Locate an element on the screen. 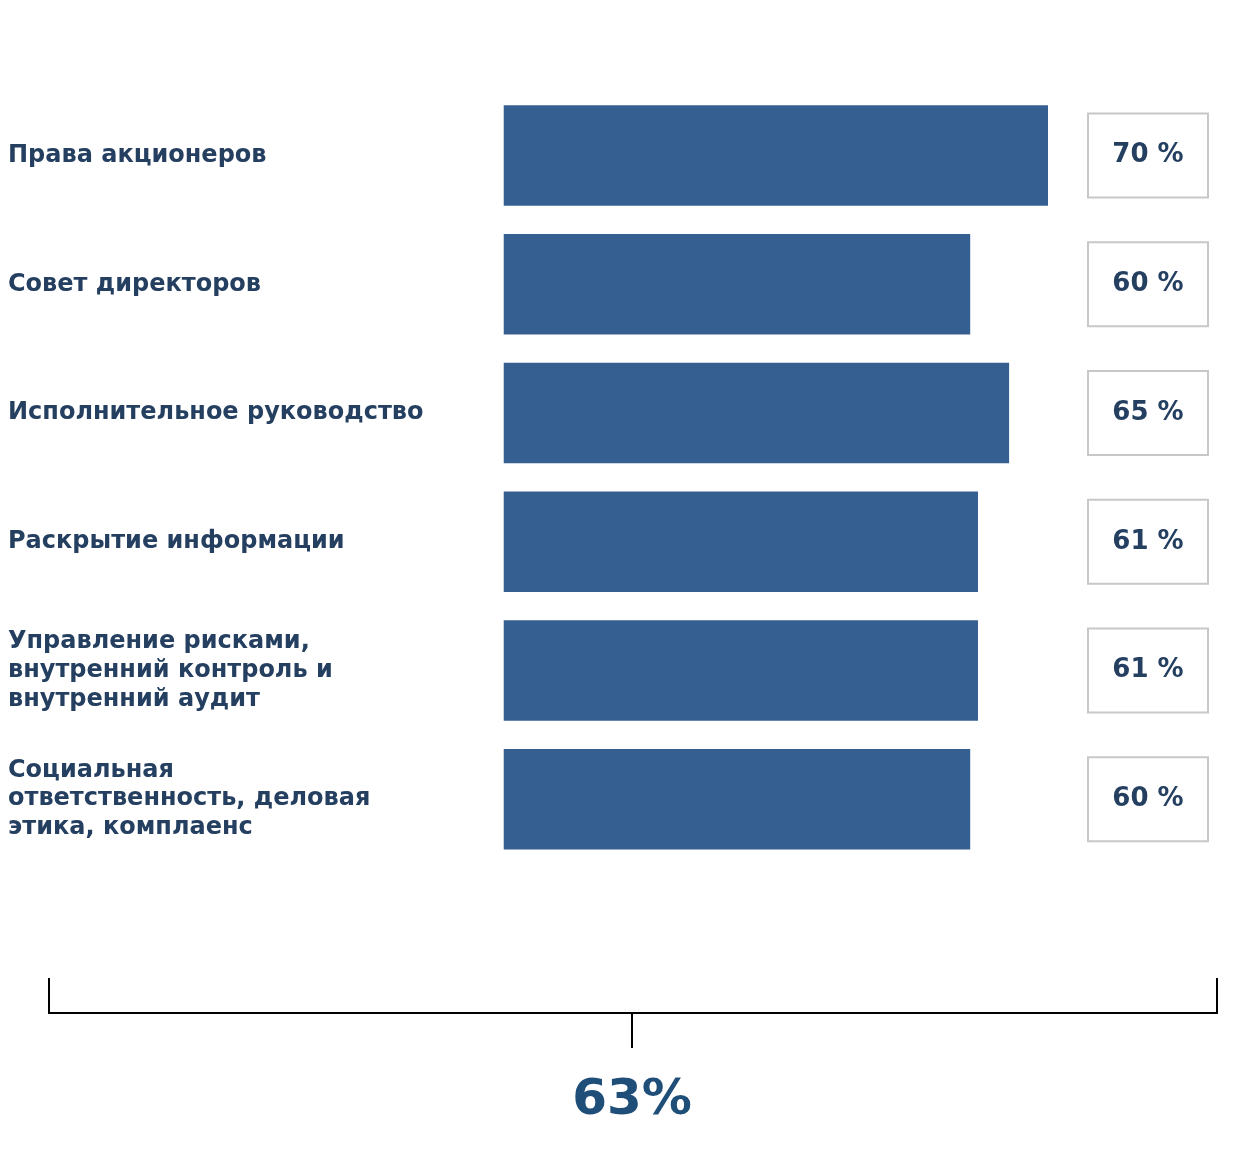 The image size is (1256, 1160). data-label: 70 % is located at coordinates (1148, 153).